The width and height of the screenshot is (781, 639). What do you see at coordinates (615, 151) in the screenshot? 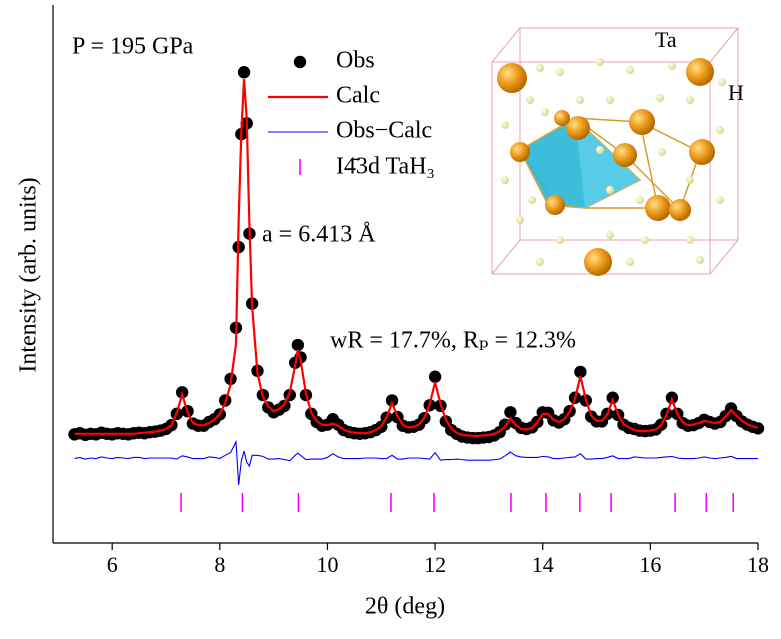
I see `crystal-structure` at bounding box center [615, 151].